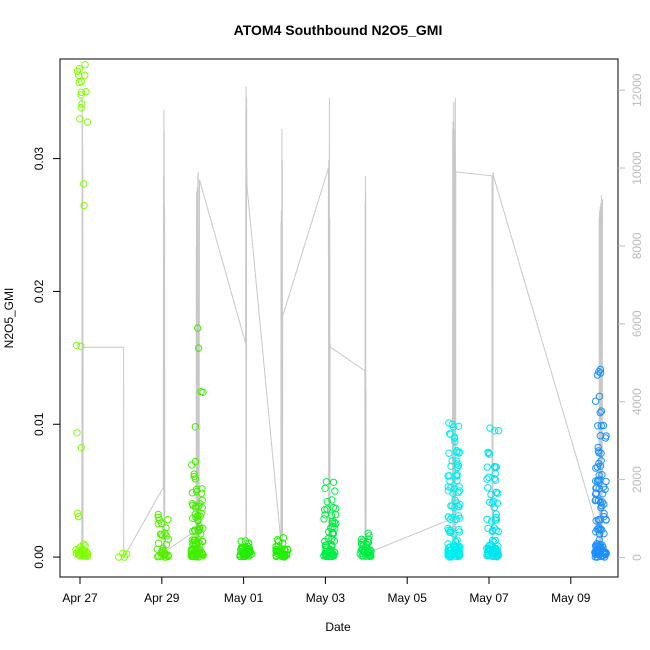  Describe the element at coordinates (9, 318) in the screenshot. I see `y-axis-label: N2O5_GMI` at that location.